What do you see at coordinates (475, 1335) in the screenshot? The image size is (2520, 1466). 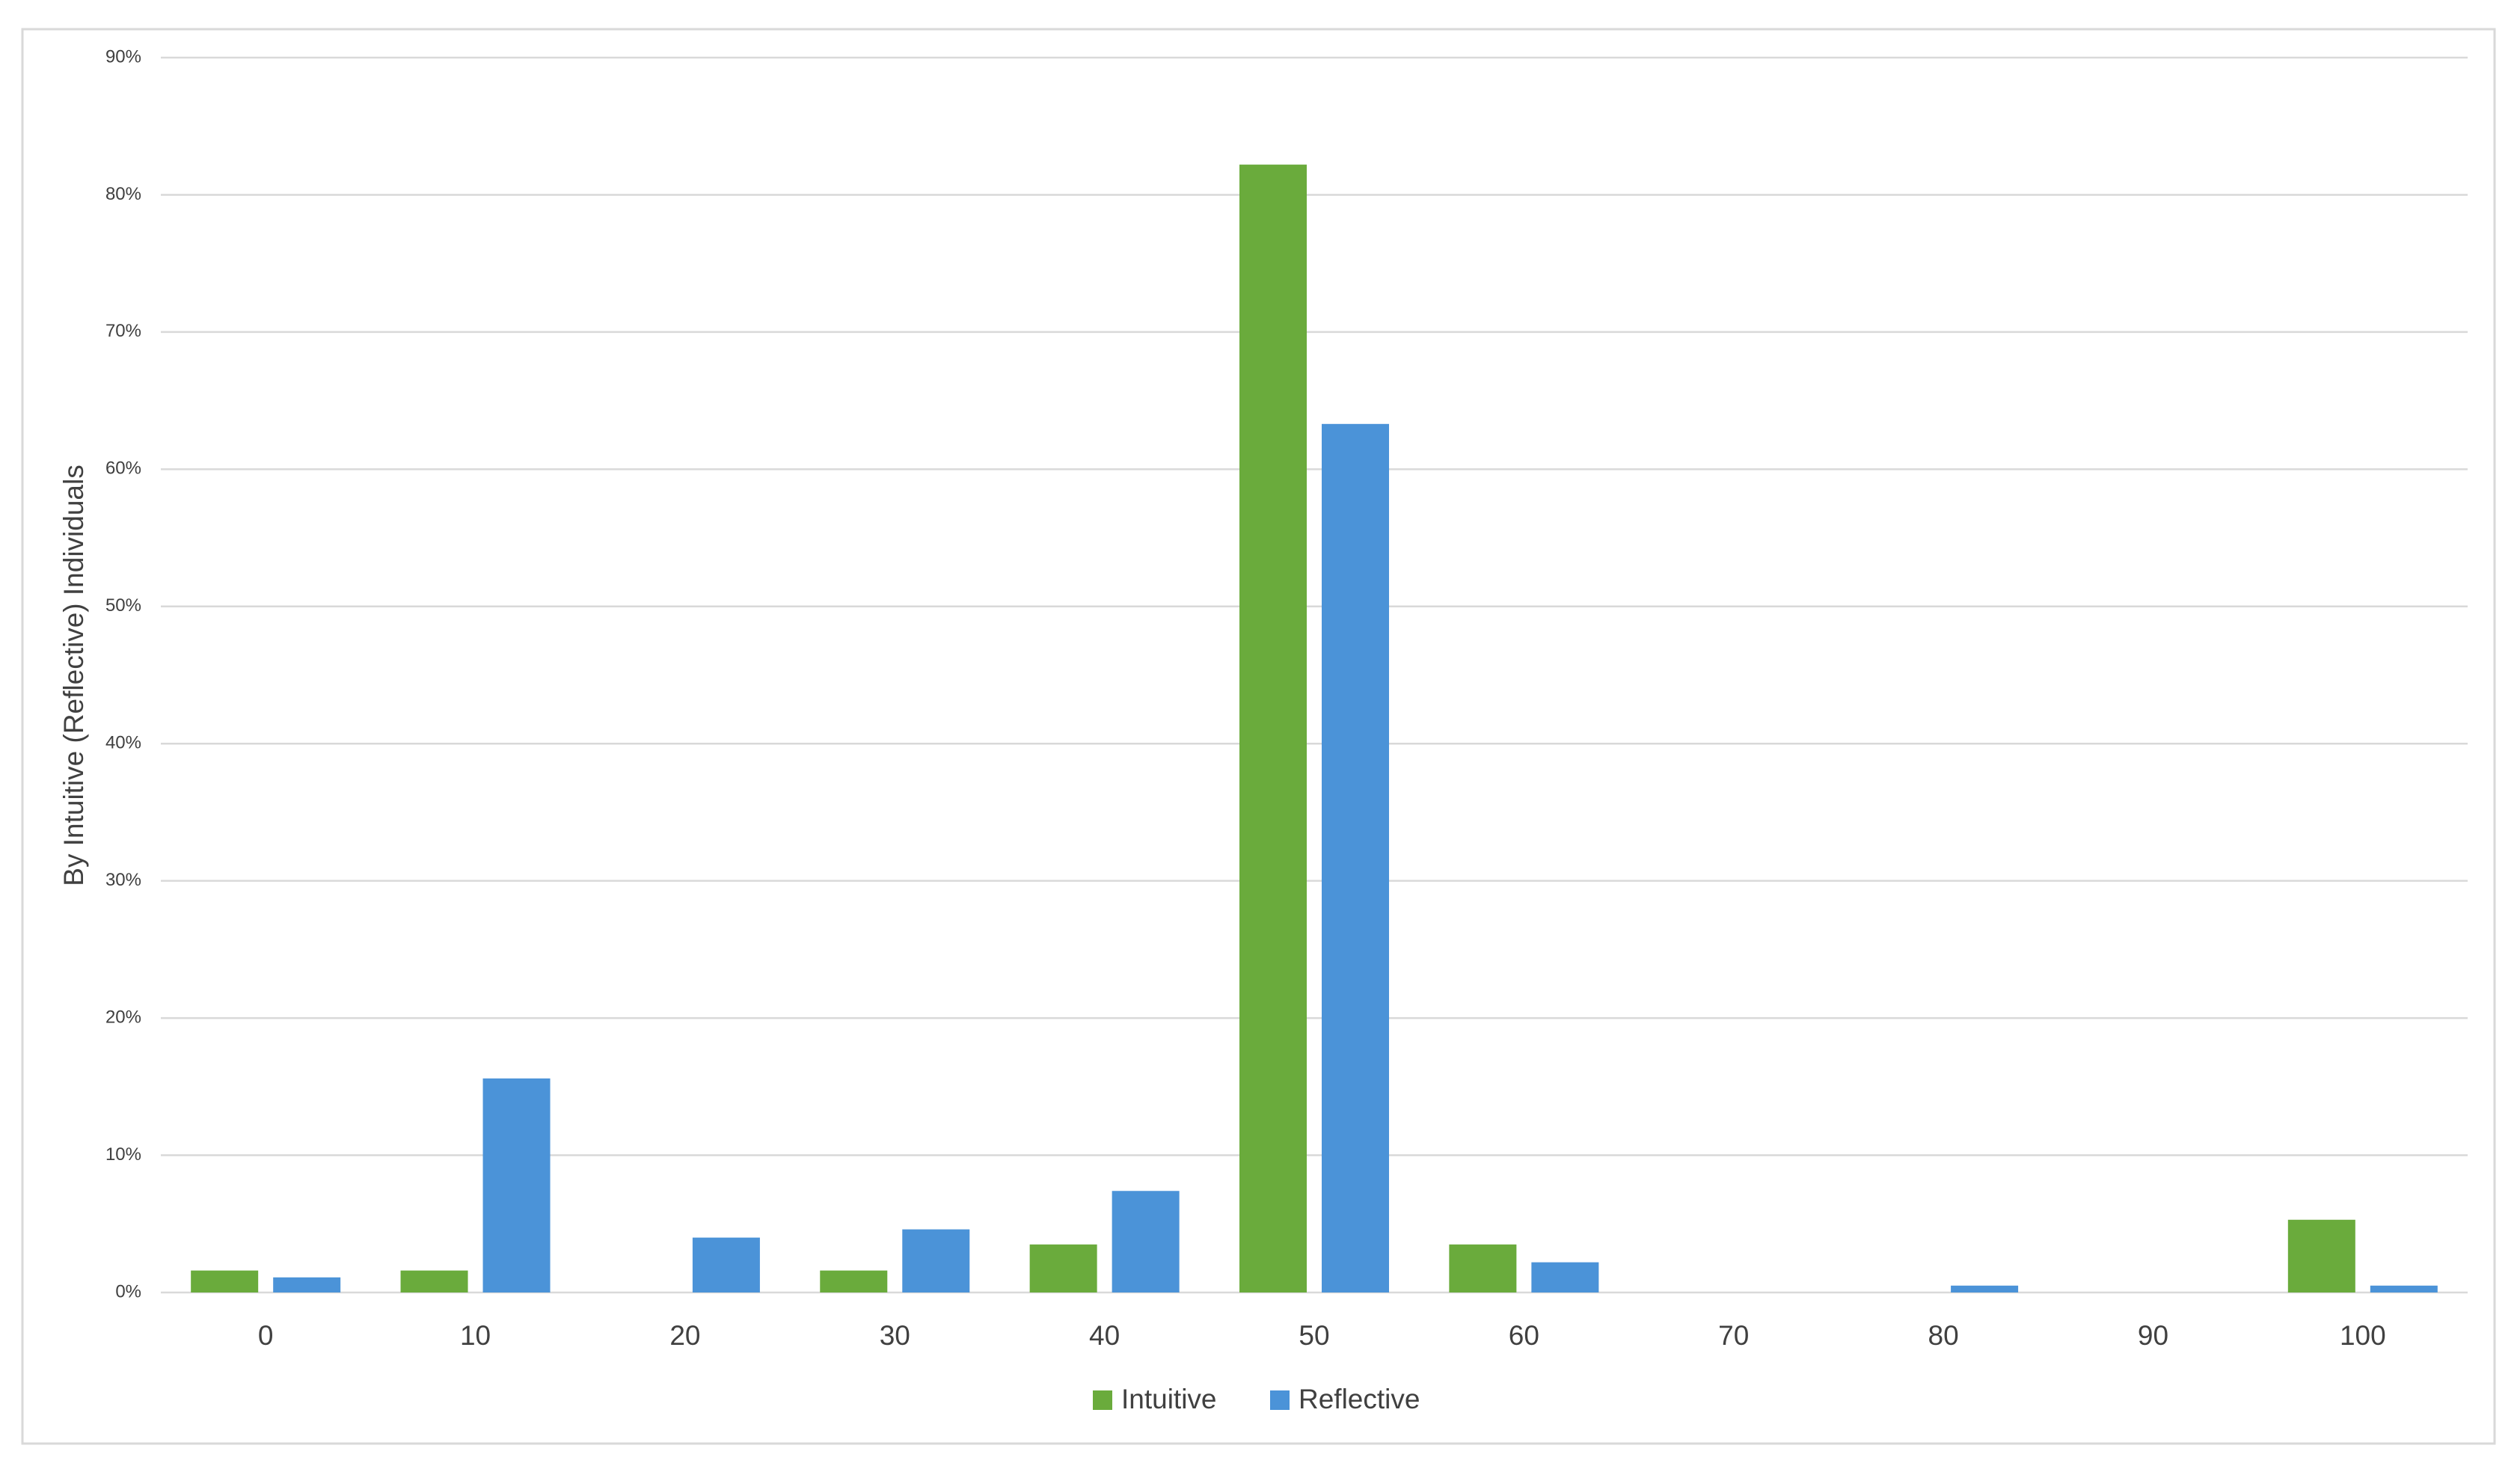 I see `x-tick-label: 10` at bounding box center [475, 1335].